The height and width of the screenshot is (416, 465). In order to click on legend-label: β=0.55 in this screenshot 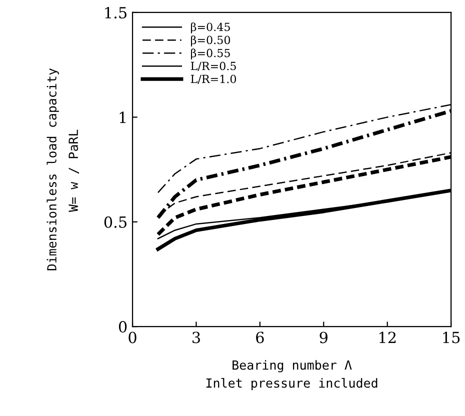, I will do `click(210, 54)`.